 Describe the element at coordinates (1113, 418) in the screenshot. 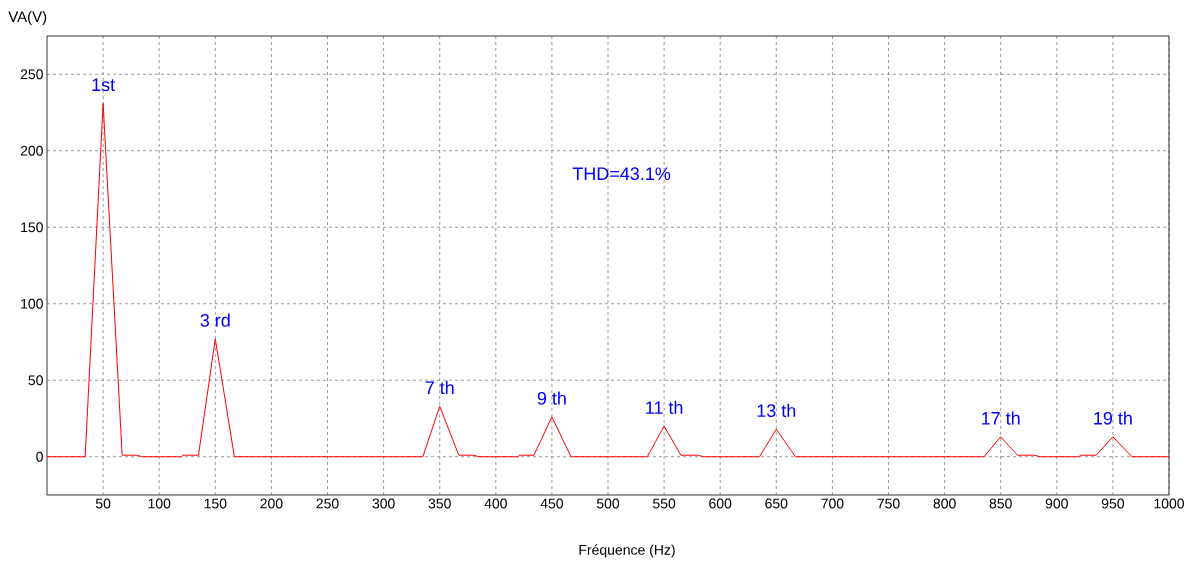

I see `annotation: 19 th` at that location.